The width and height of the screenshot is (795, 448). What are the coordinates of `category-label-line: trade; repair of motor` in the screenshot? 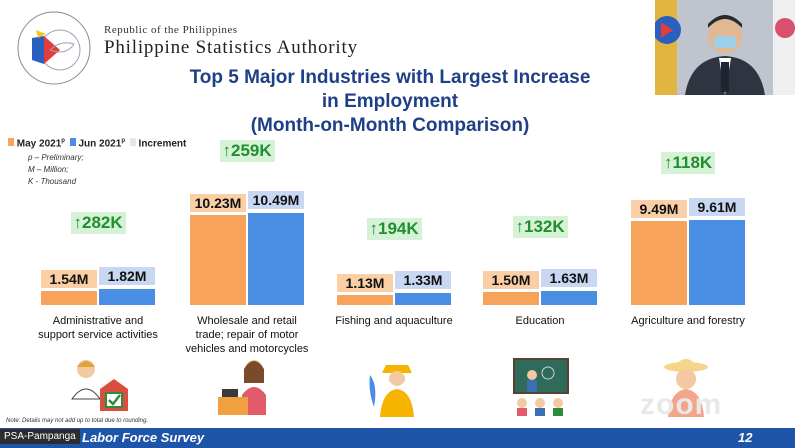 It's located at (247, 335).